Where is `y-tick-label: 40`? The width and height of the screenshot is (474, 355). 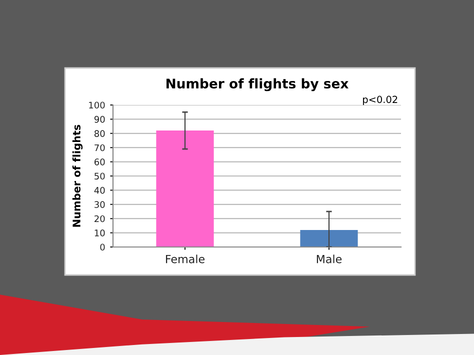
y-tick-label: 40 is located at coordinates (99, 190).